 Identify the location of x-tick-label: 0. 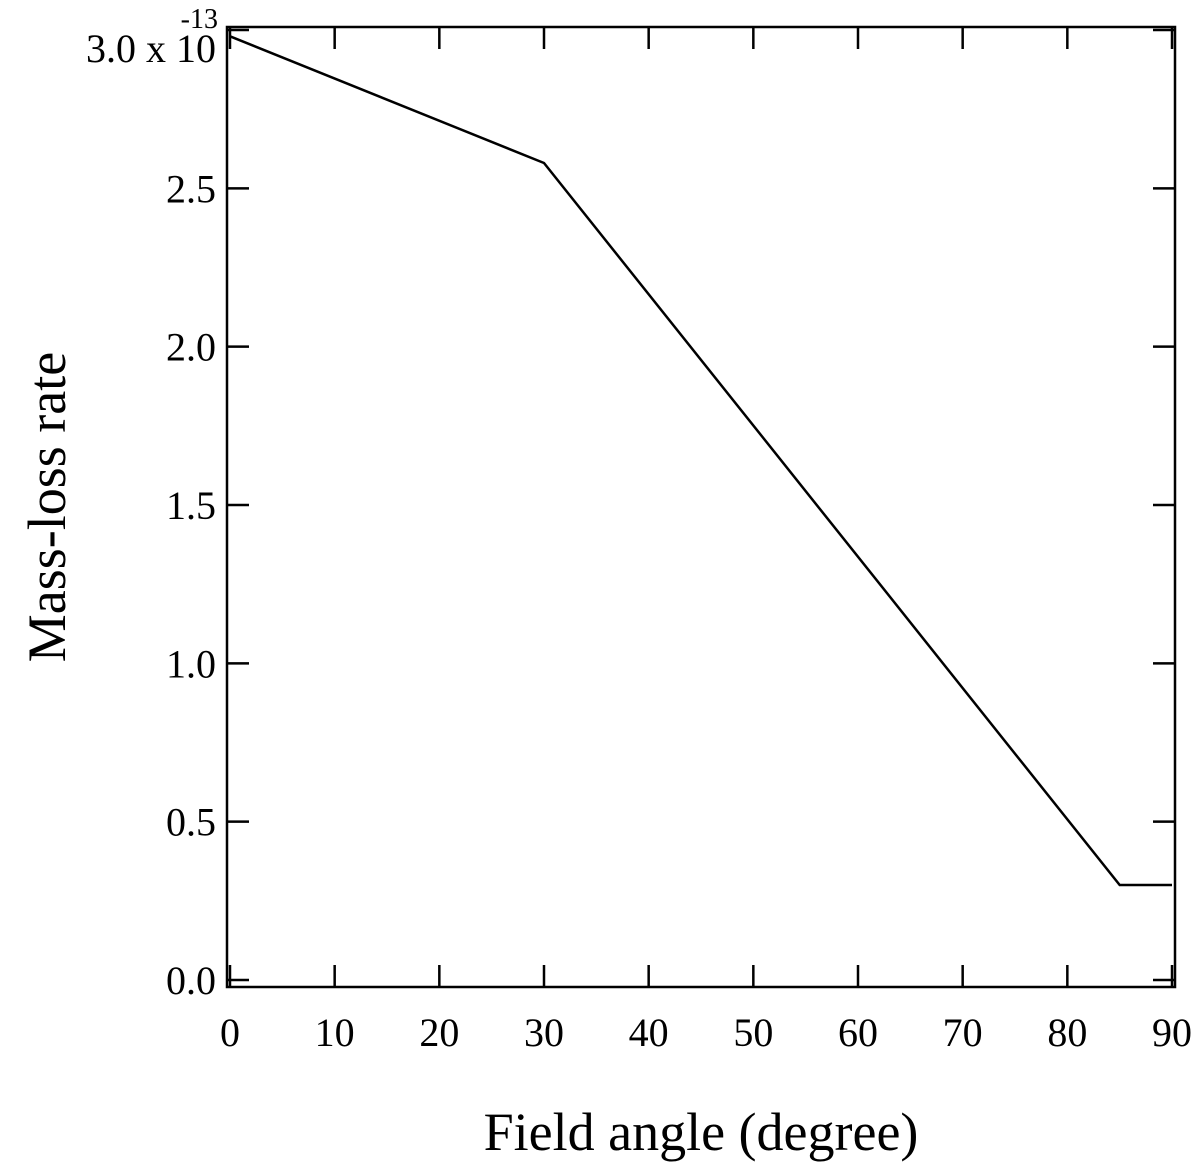
(230, 1032).